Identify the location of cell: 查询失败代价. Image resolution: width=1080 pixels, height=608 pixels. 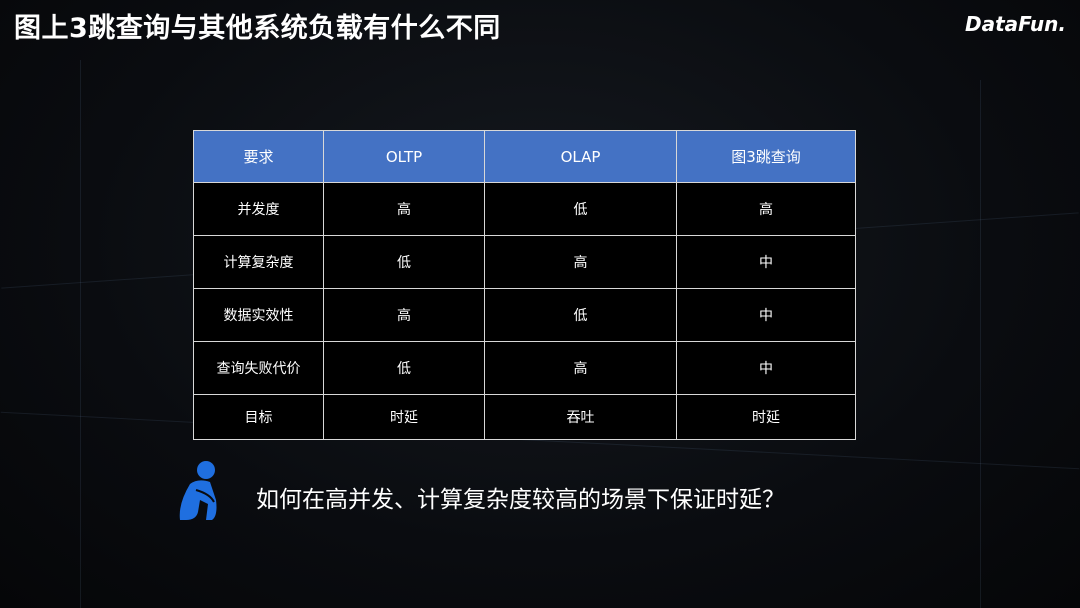
(258, 368).